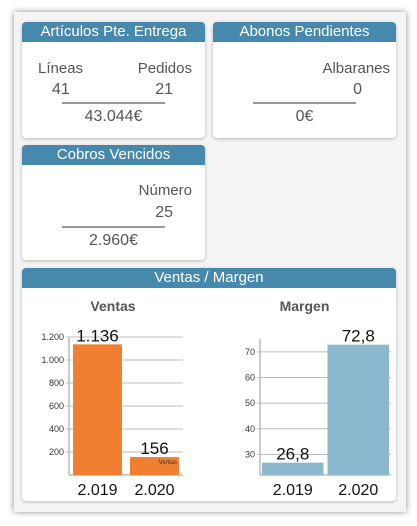 This screenshot has height=526, width=417. Describe the element at coordinates (358, 336) in the screenshot. I see `margen-value-label: 72,8` at that location.